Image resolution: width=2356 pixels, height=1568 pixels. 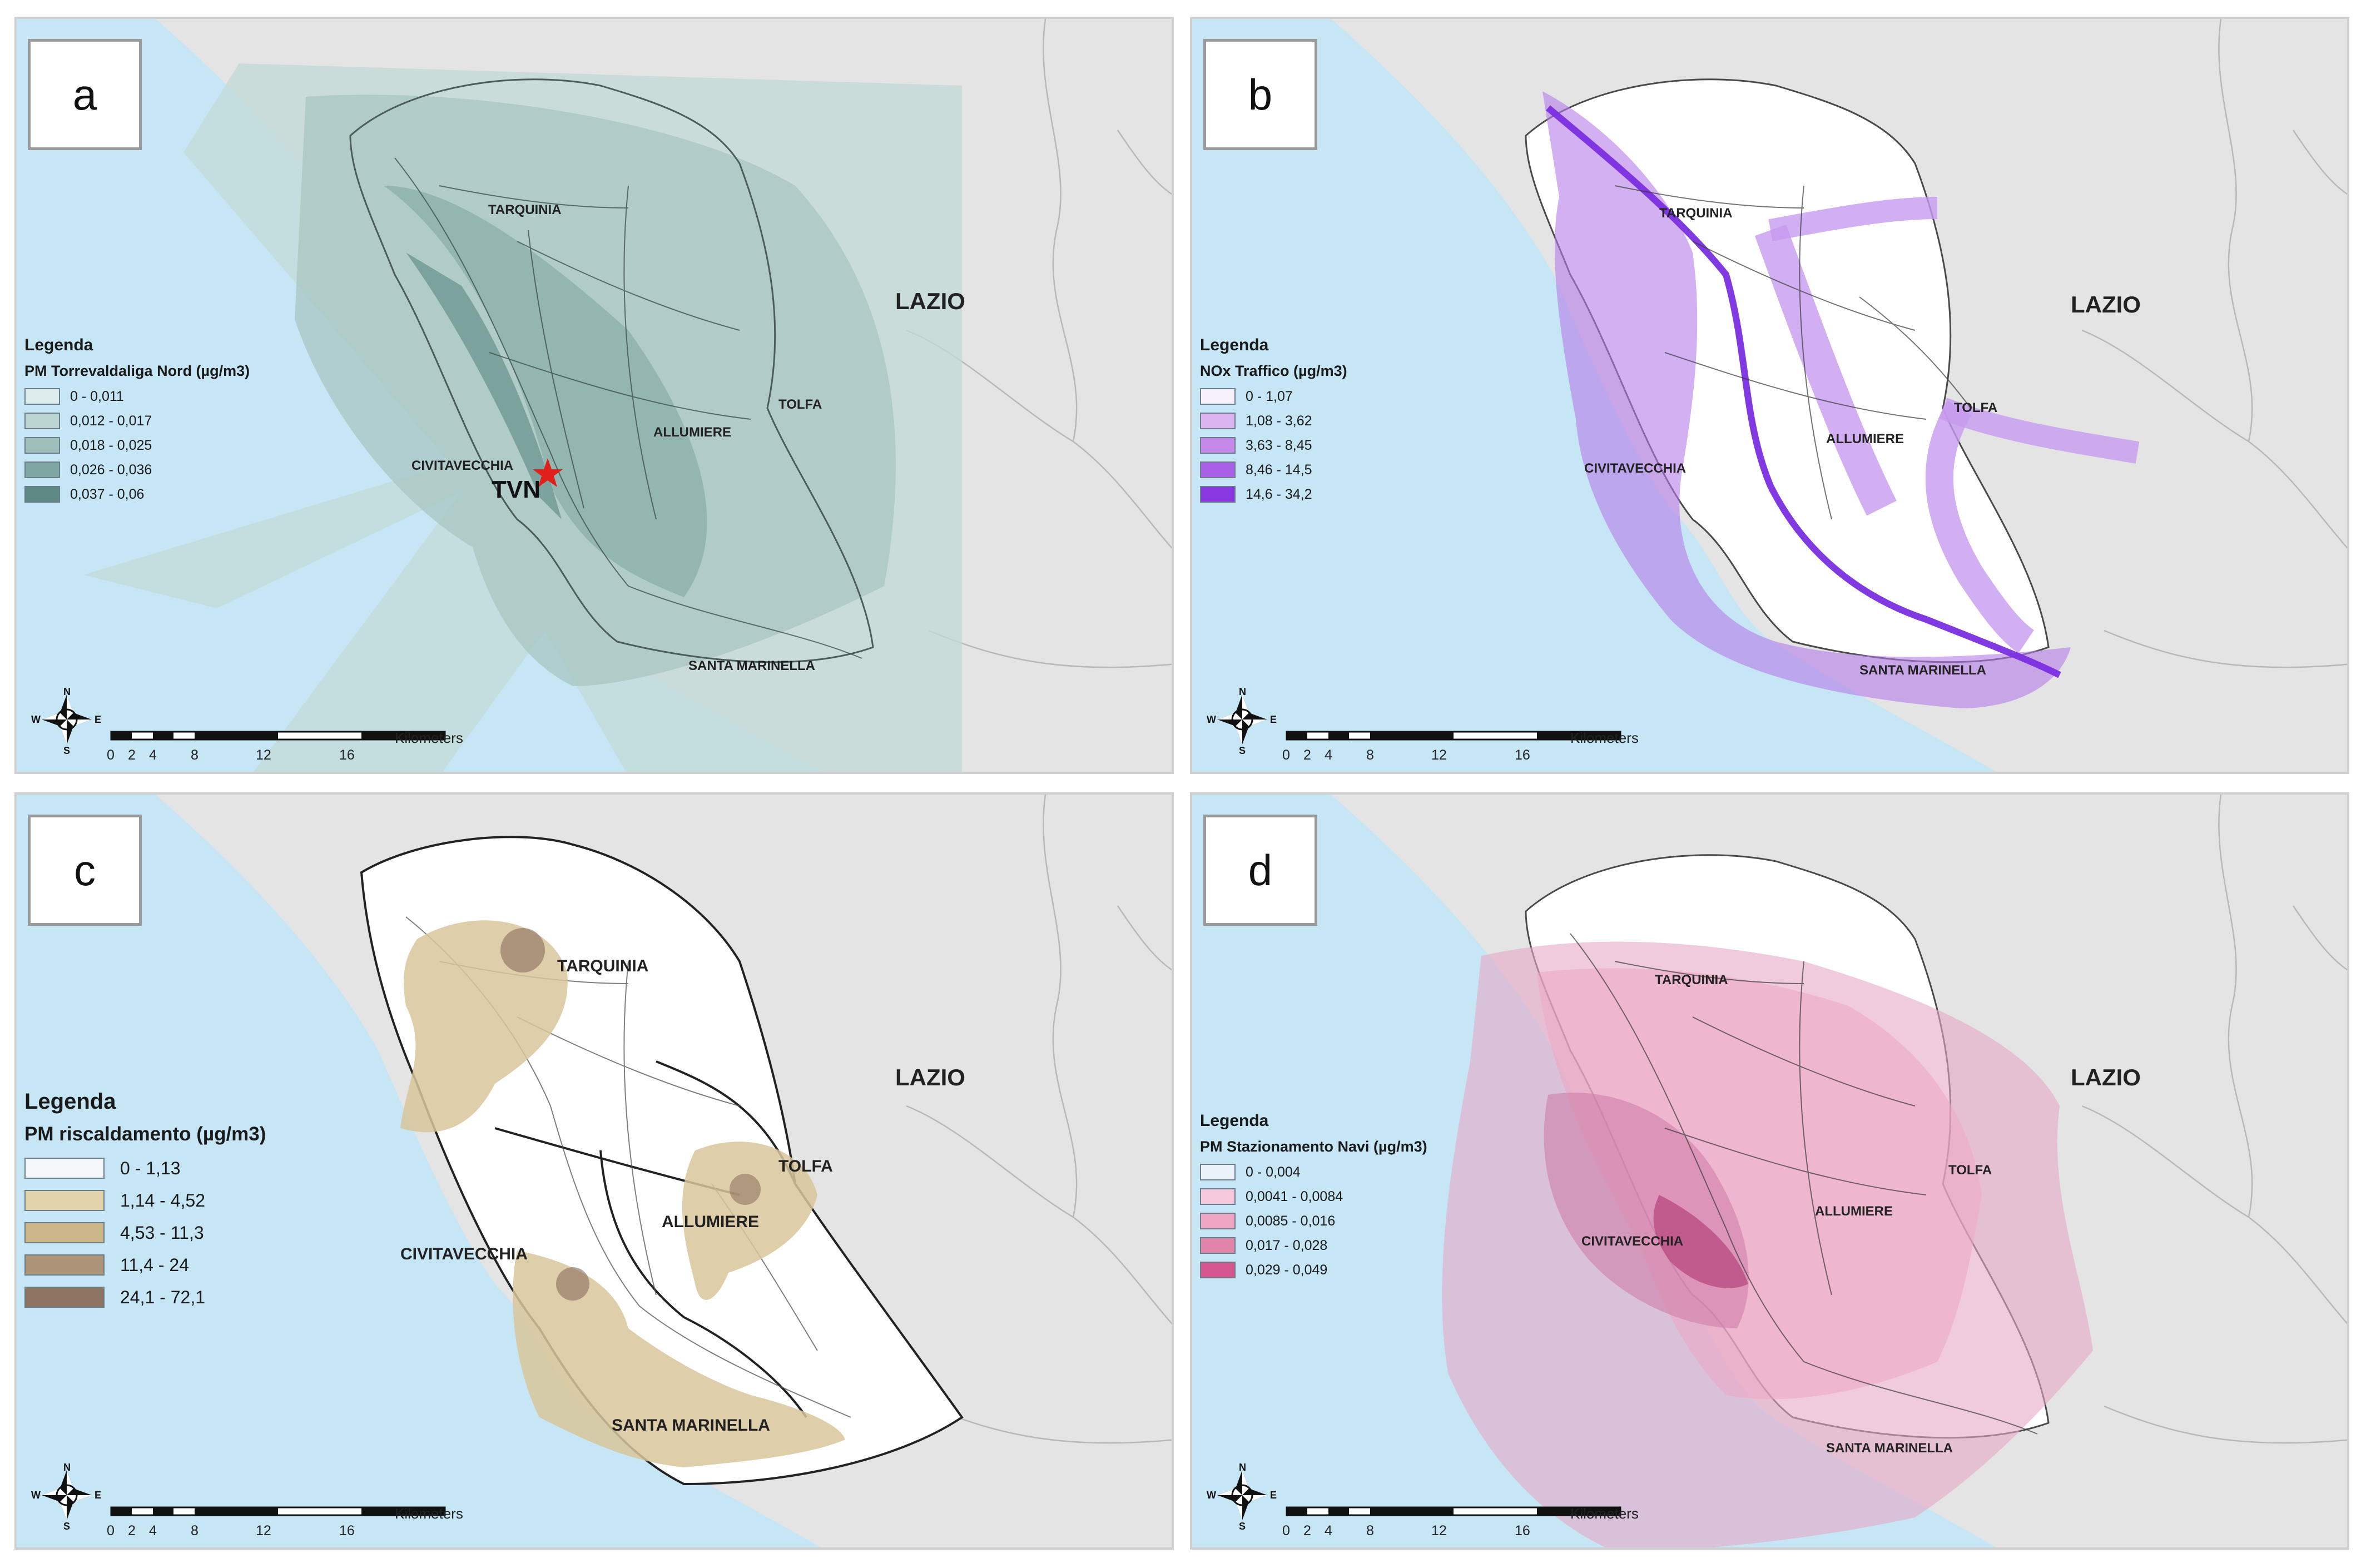 I want to click on province-boundaries, so click(x=2214, y=344).